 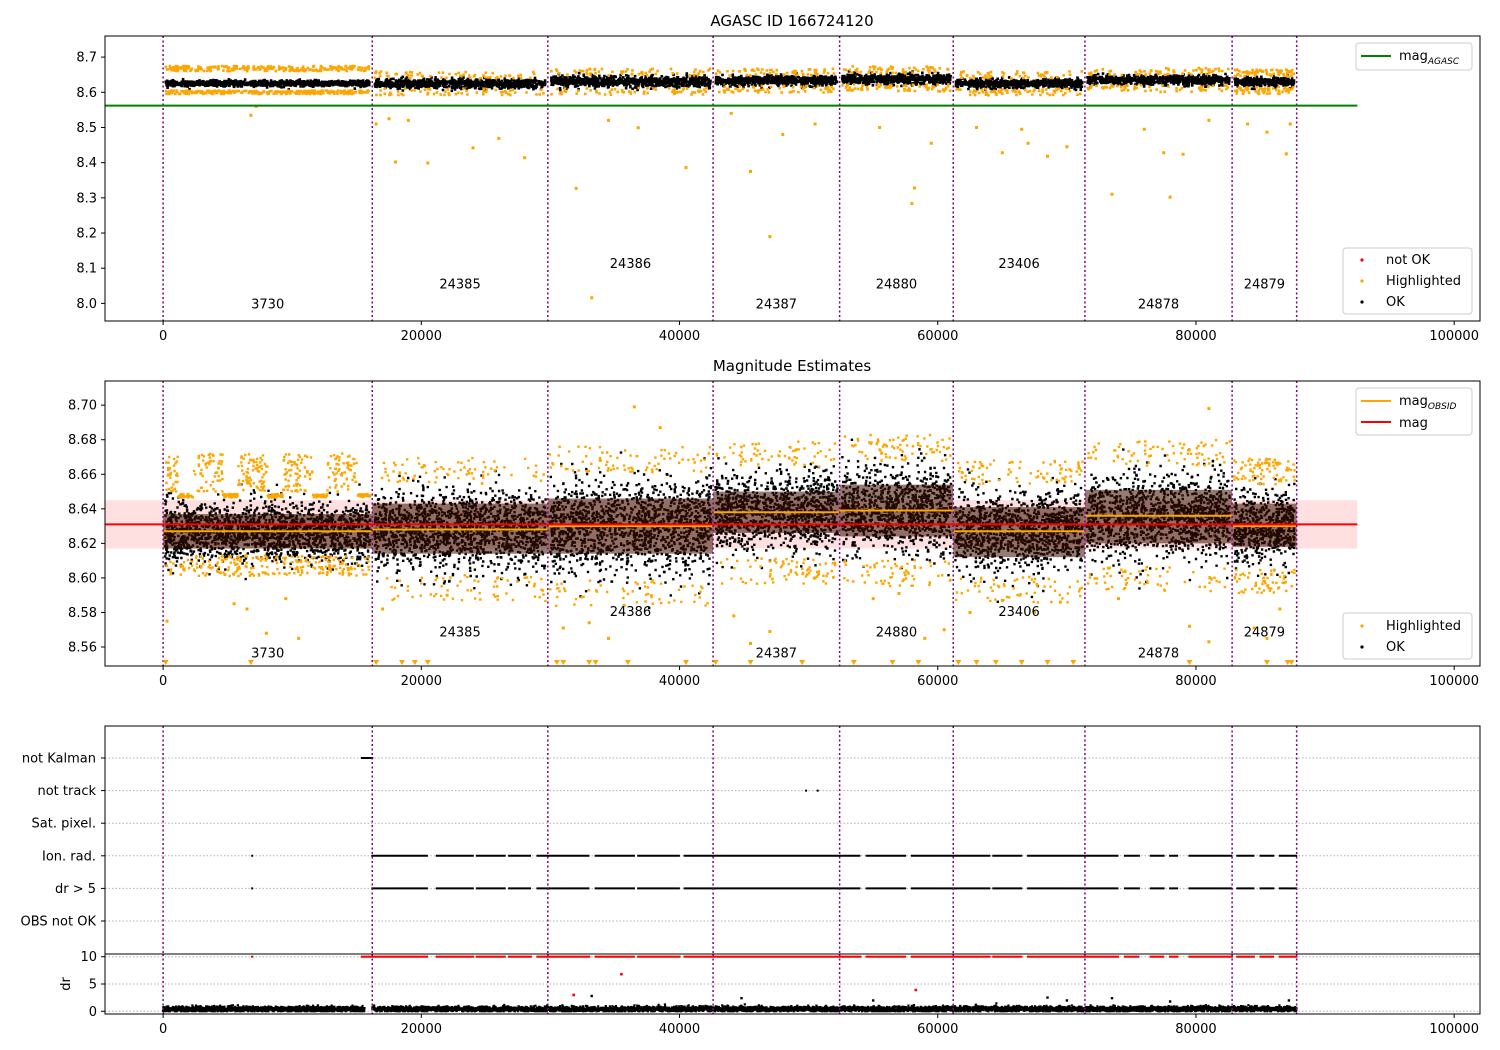 What do you see at coordinates (93, 1012) in the screenshot?
I see `y-tick-label: 0` at bounding box center [93, 1012].